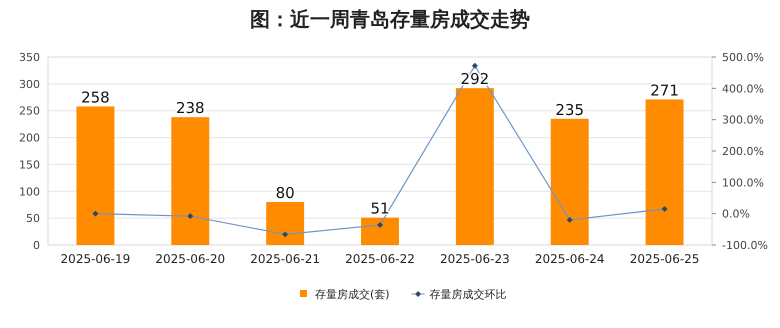 The height and width of the screenshot is (328, 780). What do you see at coordinates (569, 109) in the screenshot?
I see `data-label: 235` at bounding box center [569, 109].